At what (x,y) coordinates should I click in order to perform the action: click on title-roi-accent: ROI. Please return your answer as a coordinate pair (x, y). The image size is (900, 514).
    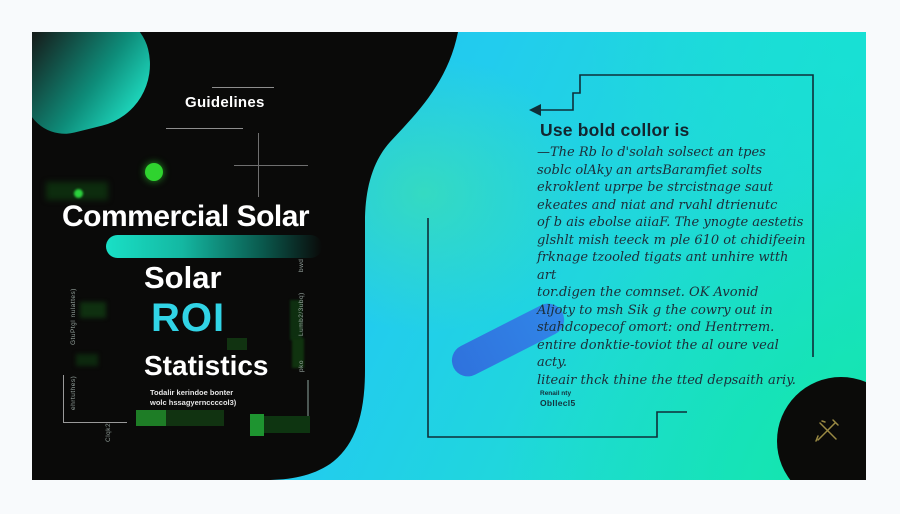
    Looking at the image, I should click on (188, 318).